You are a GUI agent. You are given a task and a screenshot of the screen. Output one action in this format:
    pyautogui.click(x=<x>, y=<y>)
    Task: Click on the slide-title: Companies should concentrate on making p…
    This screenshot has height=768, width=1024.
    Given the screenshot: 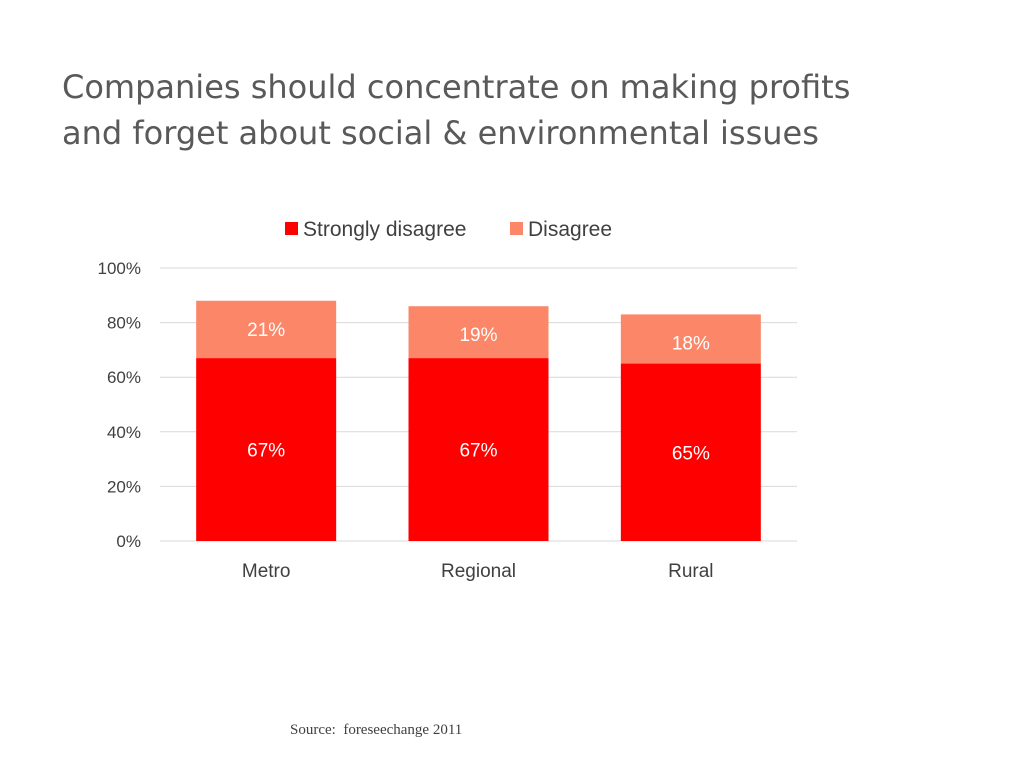 What is the action you would take?
    pyautogui.click(x=512, y=110)
    